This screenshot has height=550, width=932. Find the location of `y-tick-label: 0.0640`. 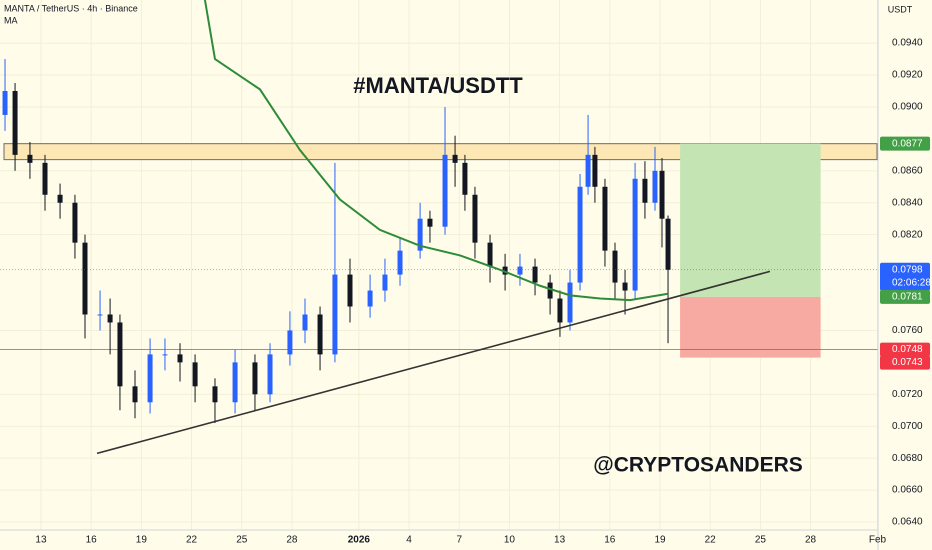

y-tick-label: 0.0640 is located at coordinates (907, 522).